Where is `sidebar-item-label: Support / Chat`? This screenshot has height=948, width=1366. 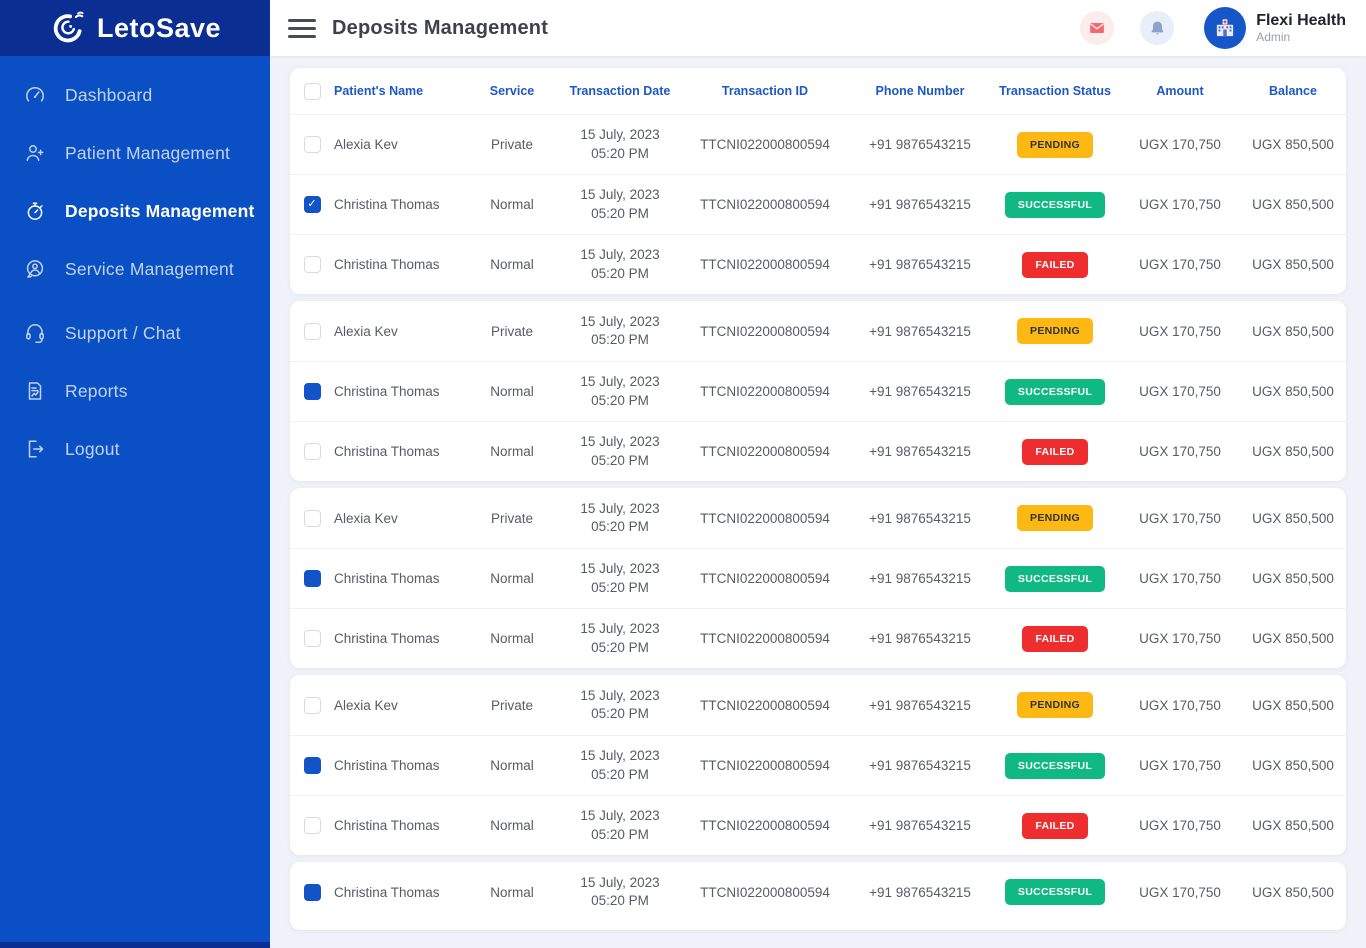 sidebar-item-label: Support / Chat is located at coordinates (123, 332).